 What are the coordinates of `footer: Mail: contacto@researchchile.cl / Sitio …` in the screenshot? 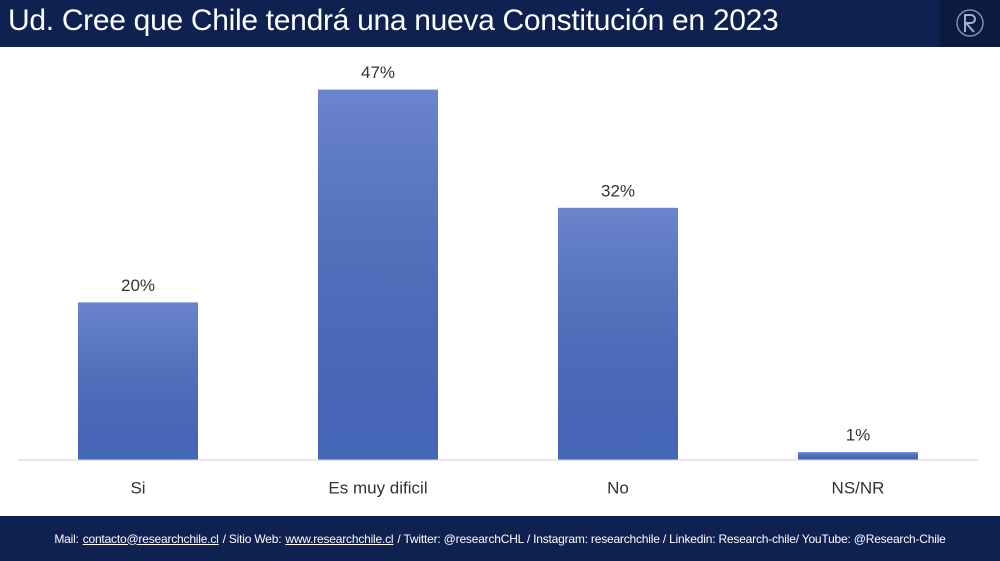 It's located at (500, 538).